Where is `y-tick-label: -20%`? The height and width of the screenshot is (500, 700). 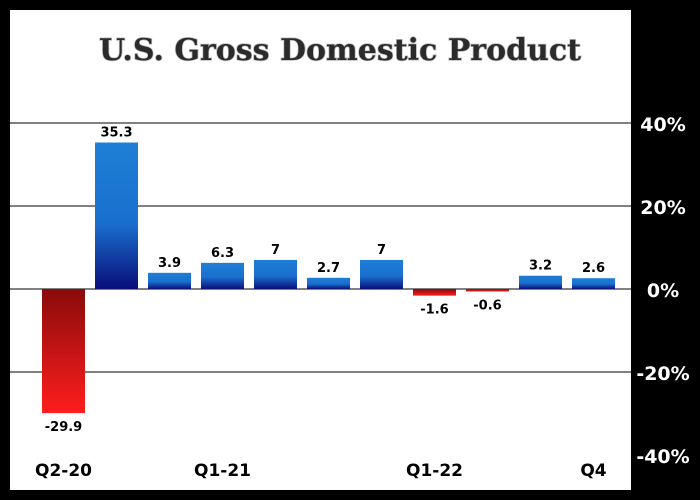
y-tick-label: -20% is located at coordinates (662, 374).